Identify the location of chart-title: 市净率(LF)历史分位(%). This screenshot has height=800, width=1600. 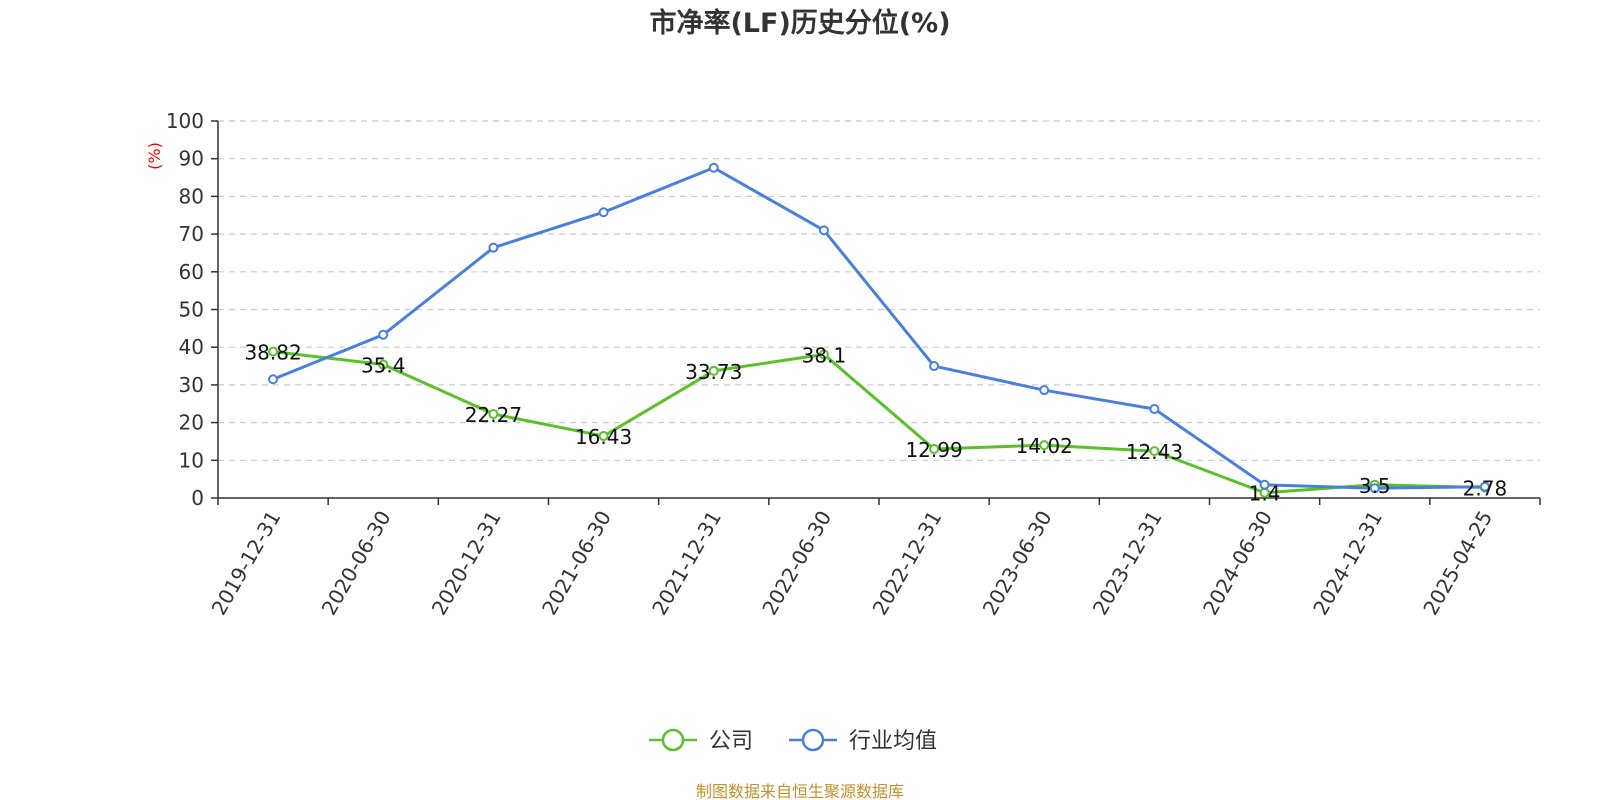
(799, 23).